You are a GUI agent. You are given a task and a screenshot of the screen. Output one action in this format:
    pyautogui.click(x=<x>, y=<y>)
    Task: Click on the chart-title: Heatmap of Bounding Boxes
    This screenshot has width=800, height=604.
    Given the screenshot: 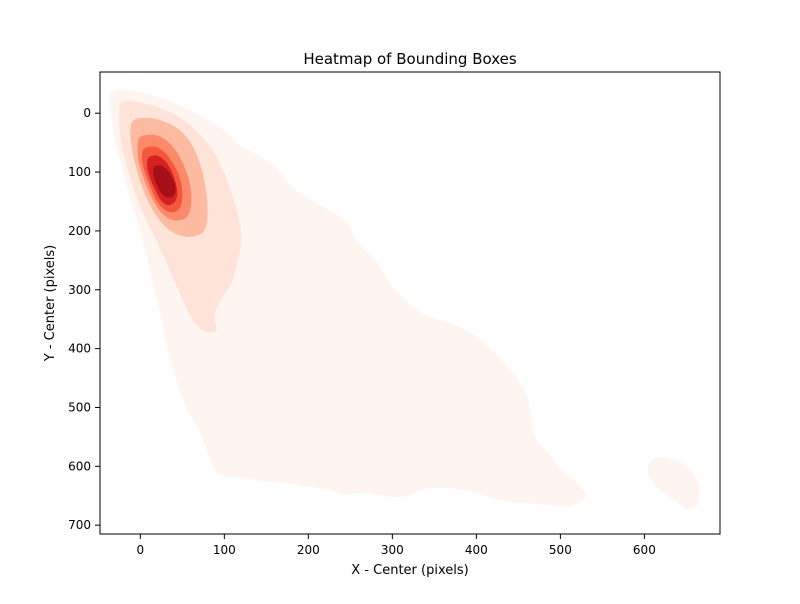 What is the action you would take?
    pyautogui.click(x=410, y=59)
    